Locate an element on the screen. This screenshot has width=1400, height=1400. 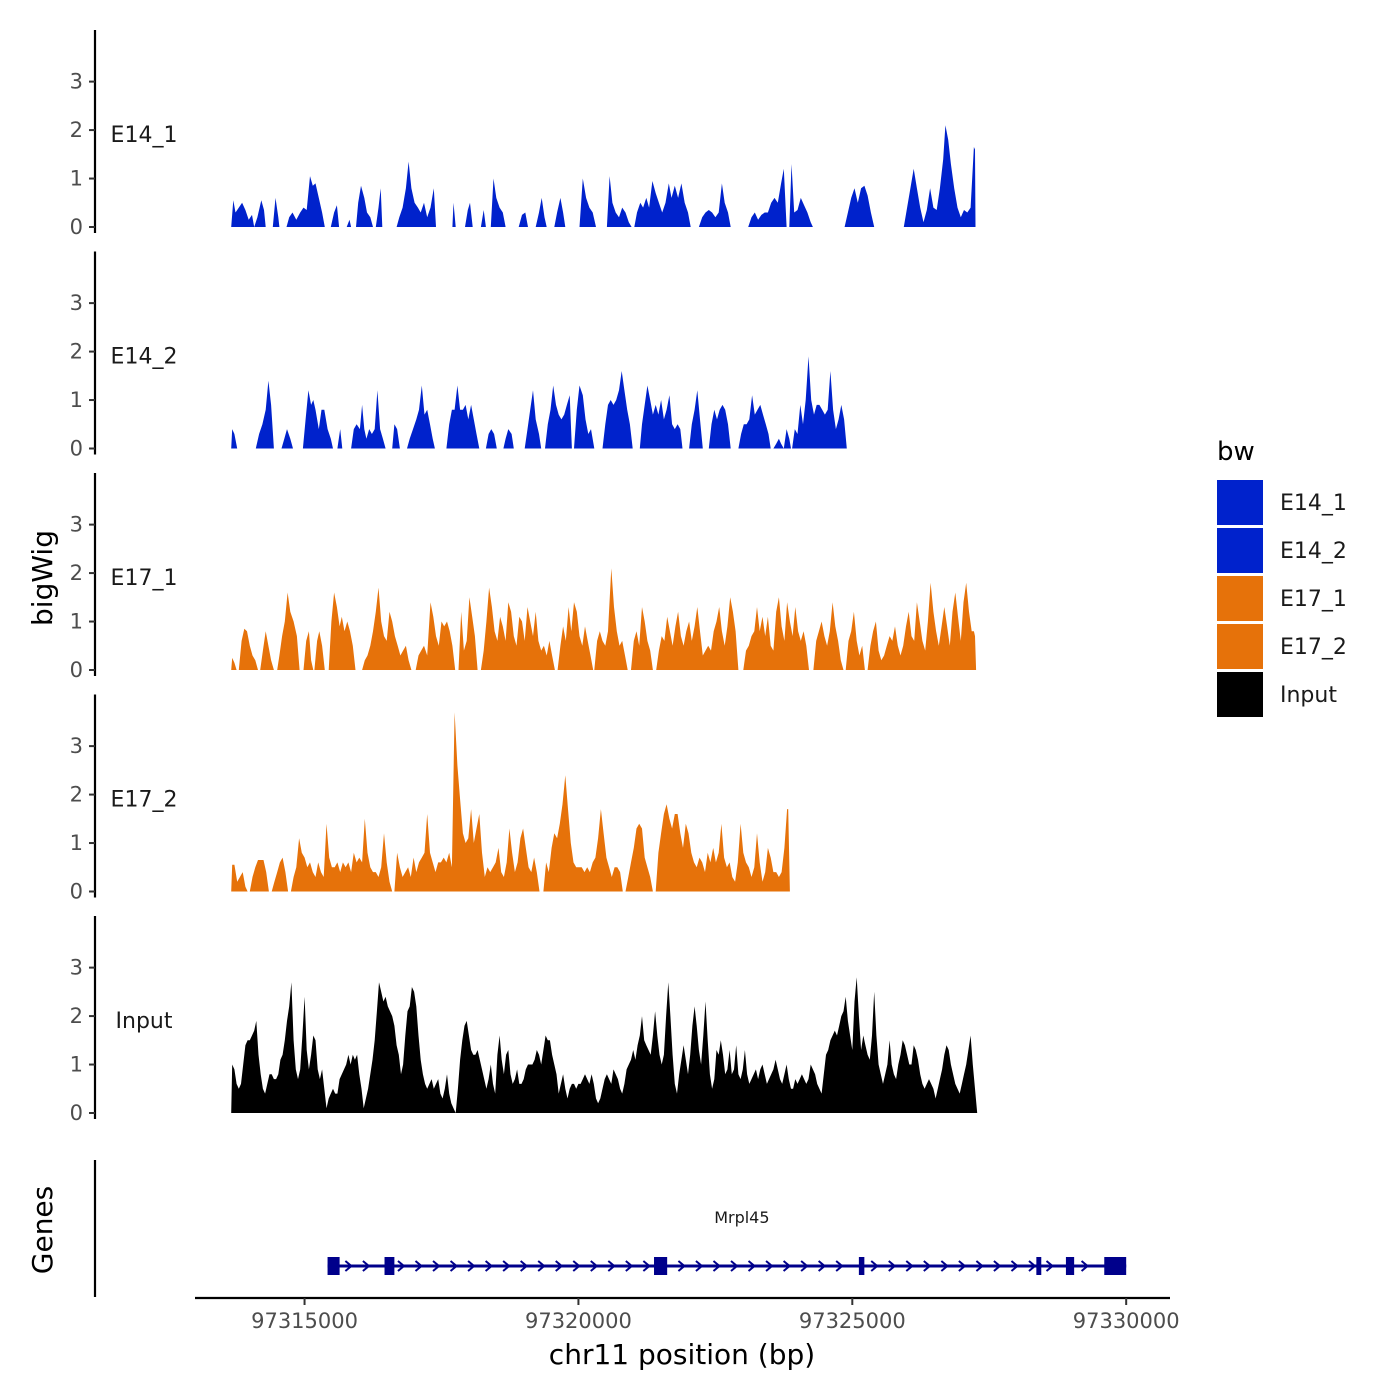
track-label: E14_1 is located at coordinates (144, 135).